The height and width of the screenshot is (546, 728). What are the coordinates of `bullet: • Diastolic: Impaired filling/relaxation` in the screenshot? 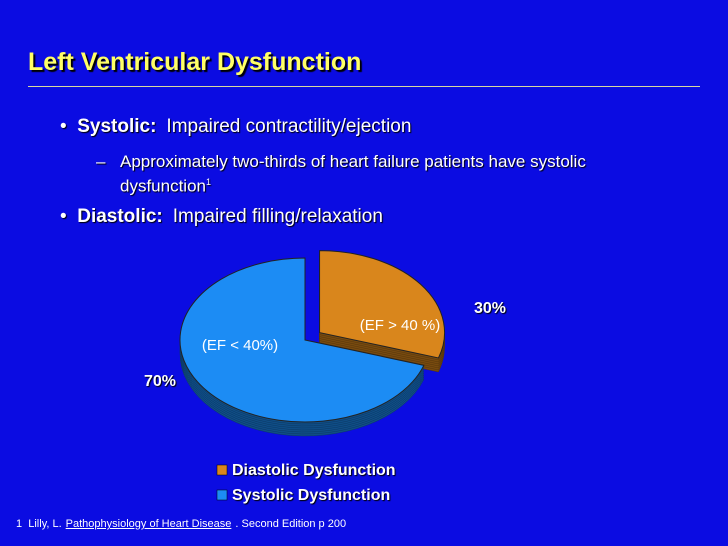 It's located at (221, 216).